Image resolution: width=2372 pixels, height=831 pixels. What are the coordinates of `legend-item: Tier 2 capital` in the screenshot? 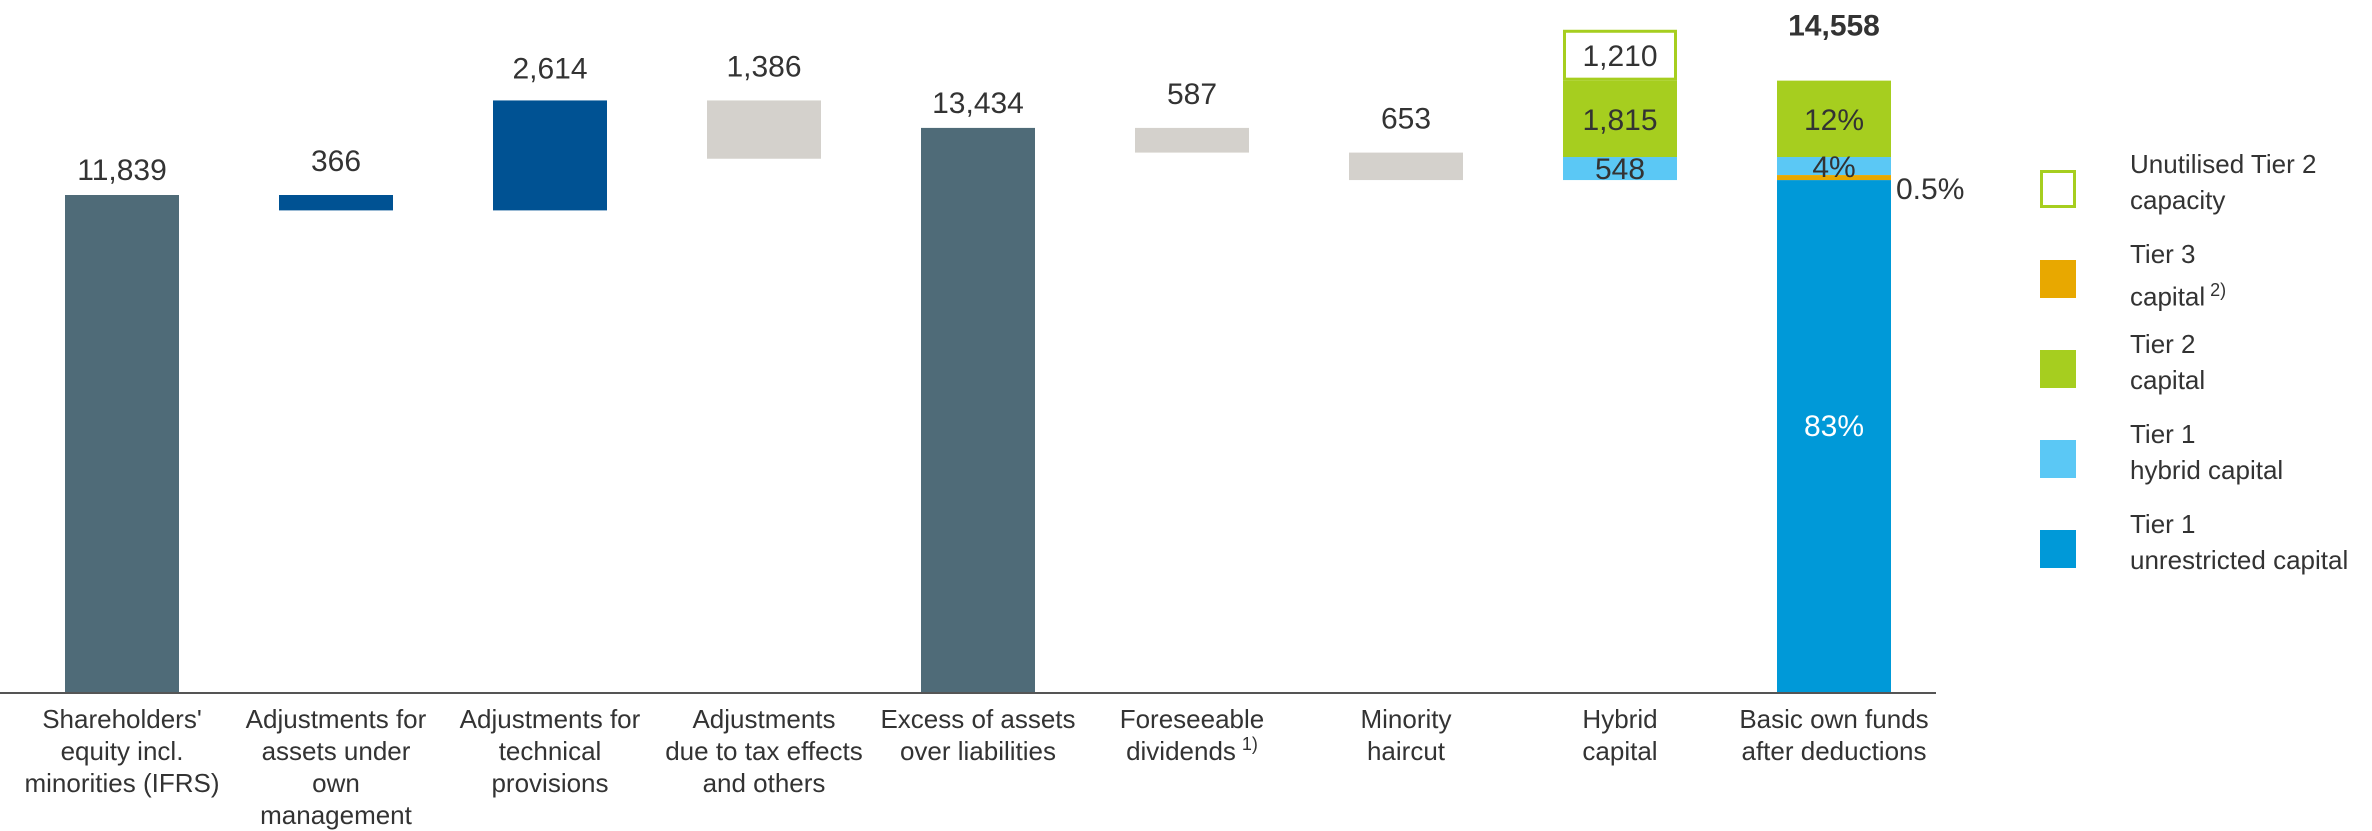 It's located at (2205, 367).